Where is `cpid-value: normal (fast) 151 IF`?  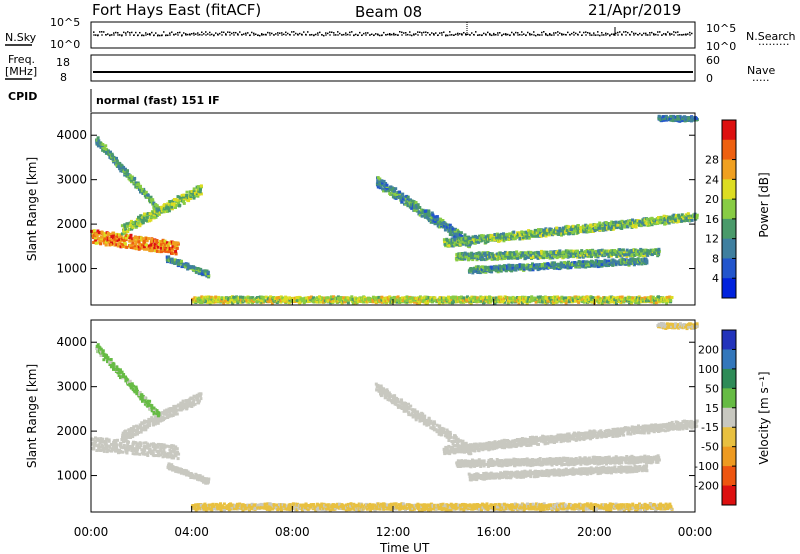 cpid-value: normal (fast) 151 IF is located at coordinates (158, 100).